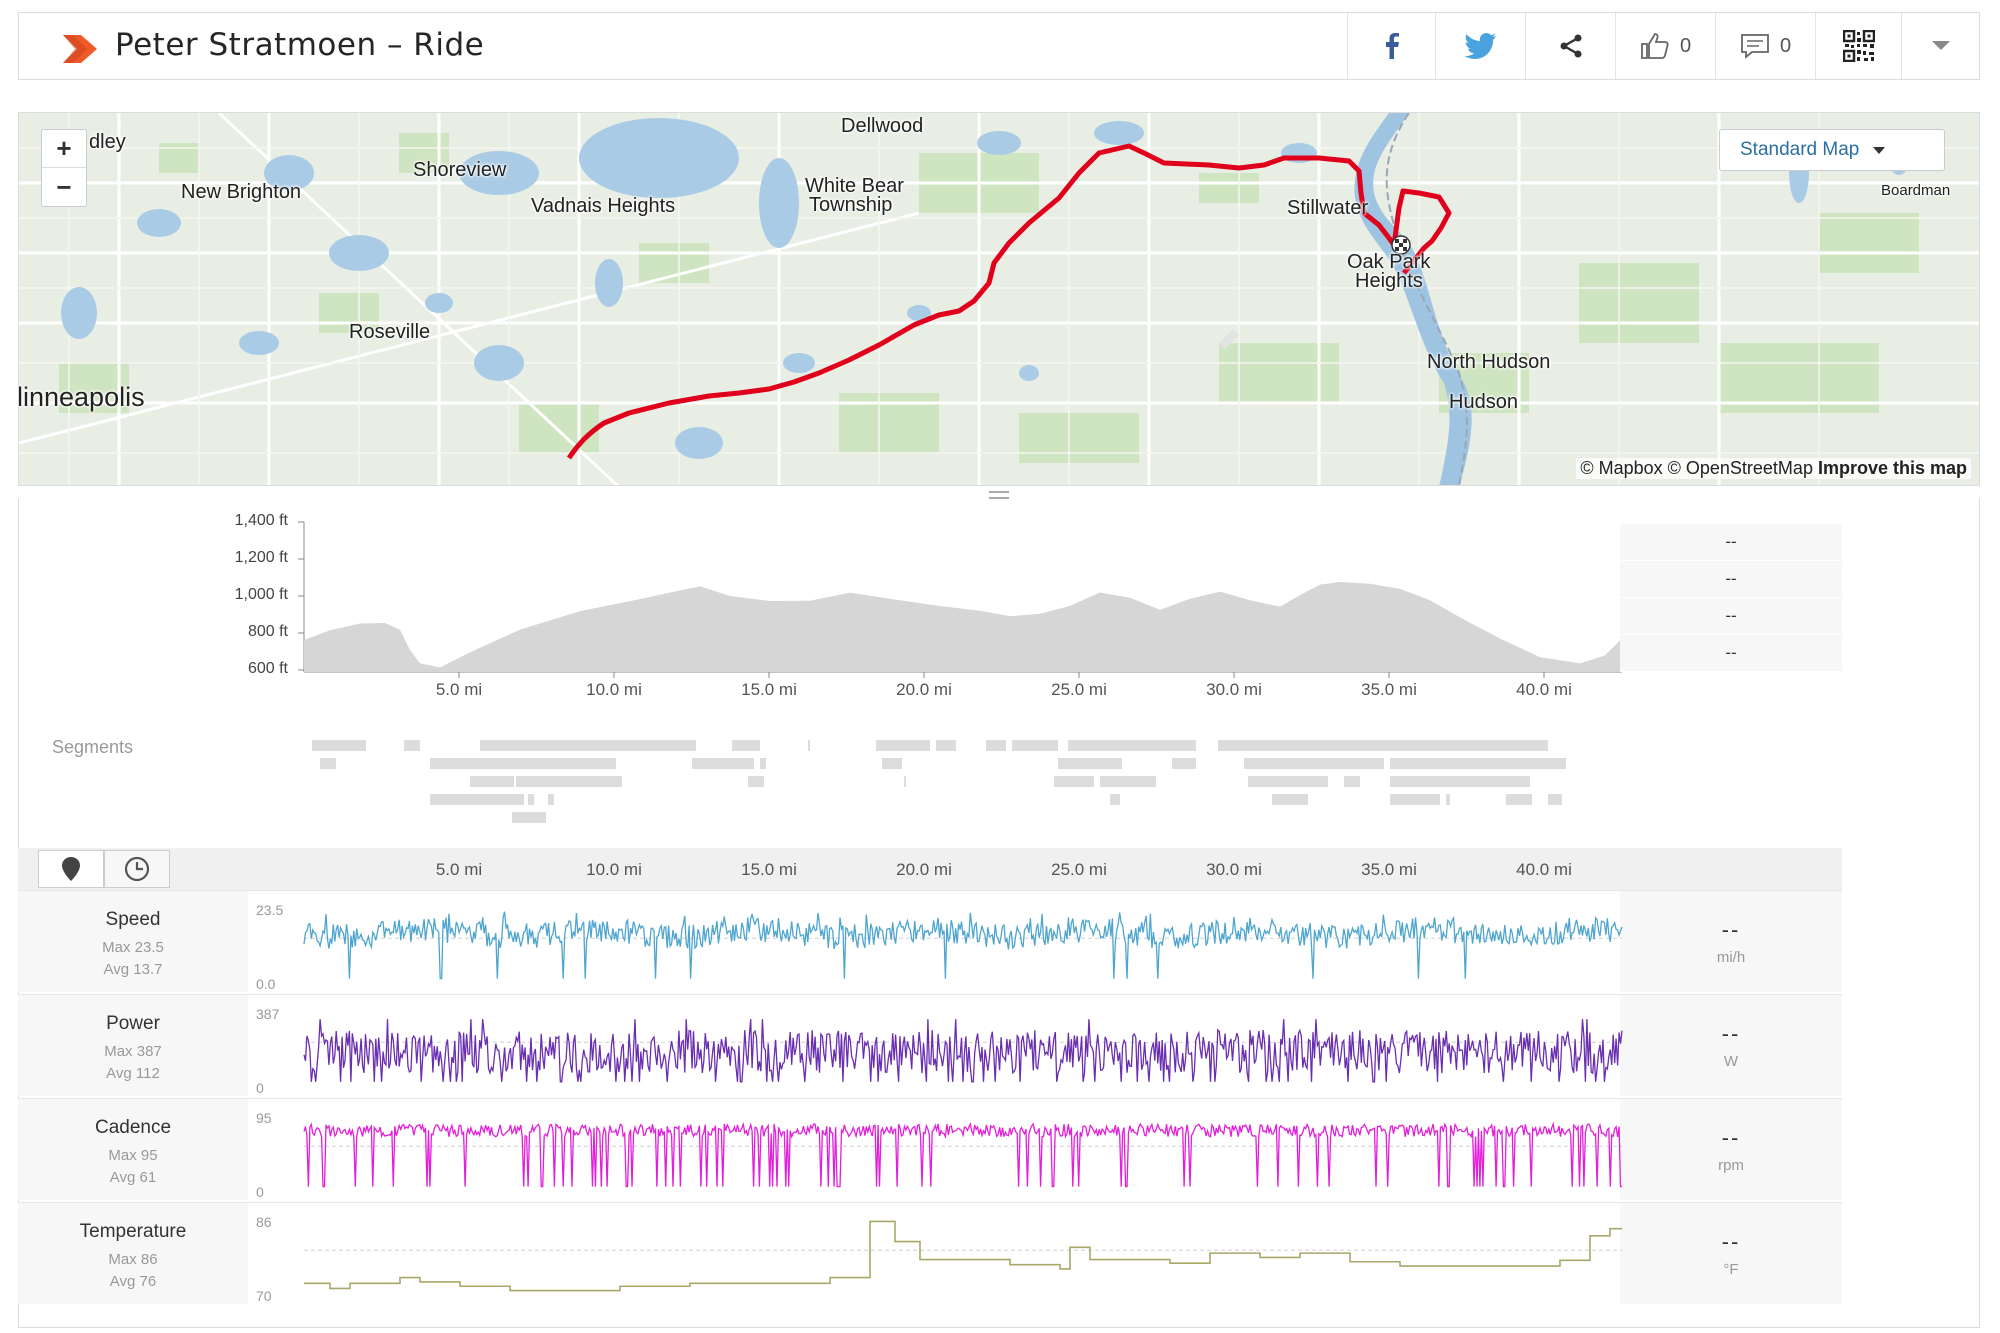 This screenshot has width=2000, height=1333. What do you see at coordinates (64, 149) in the screenshot?
I see `zoom-in-button: +` at bounding box center [64, 149].